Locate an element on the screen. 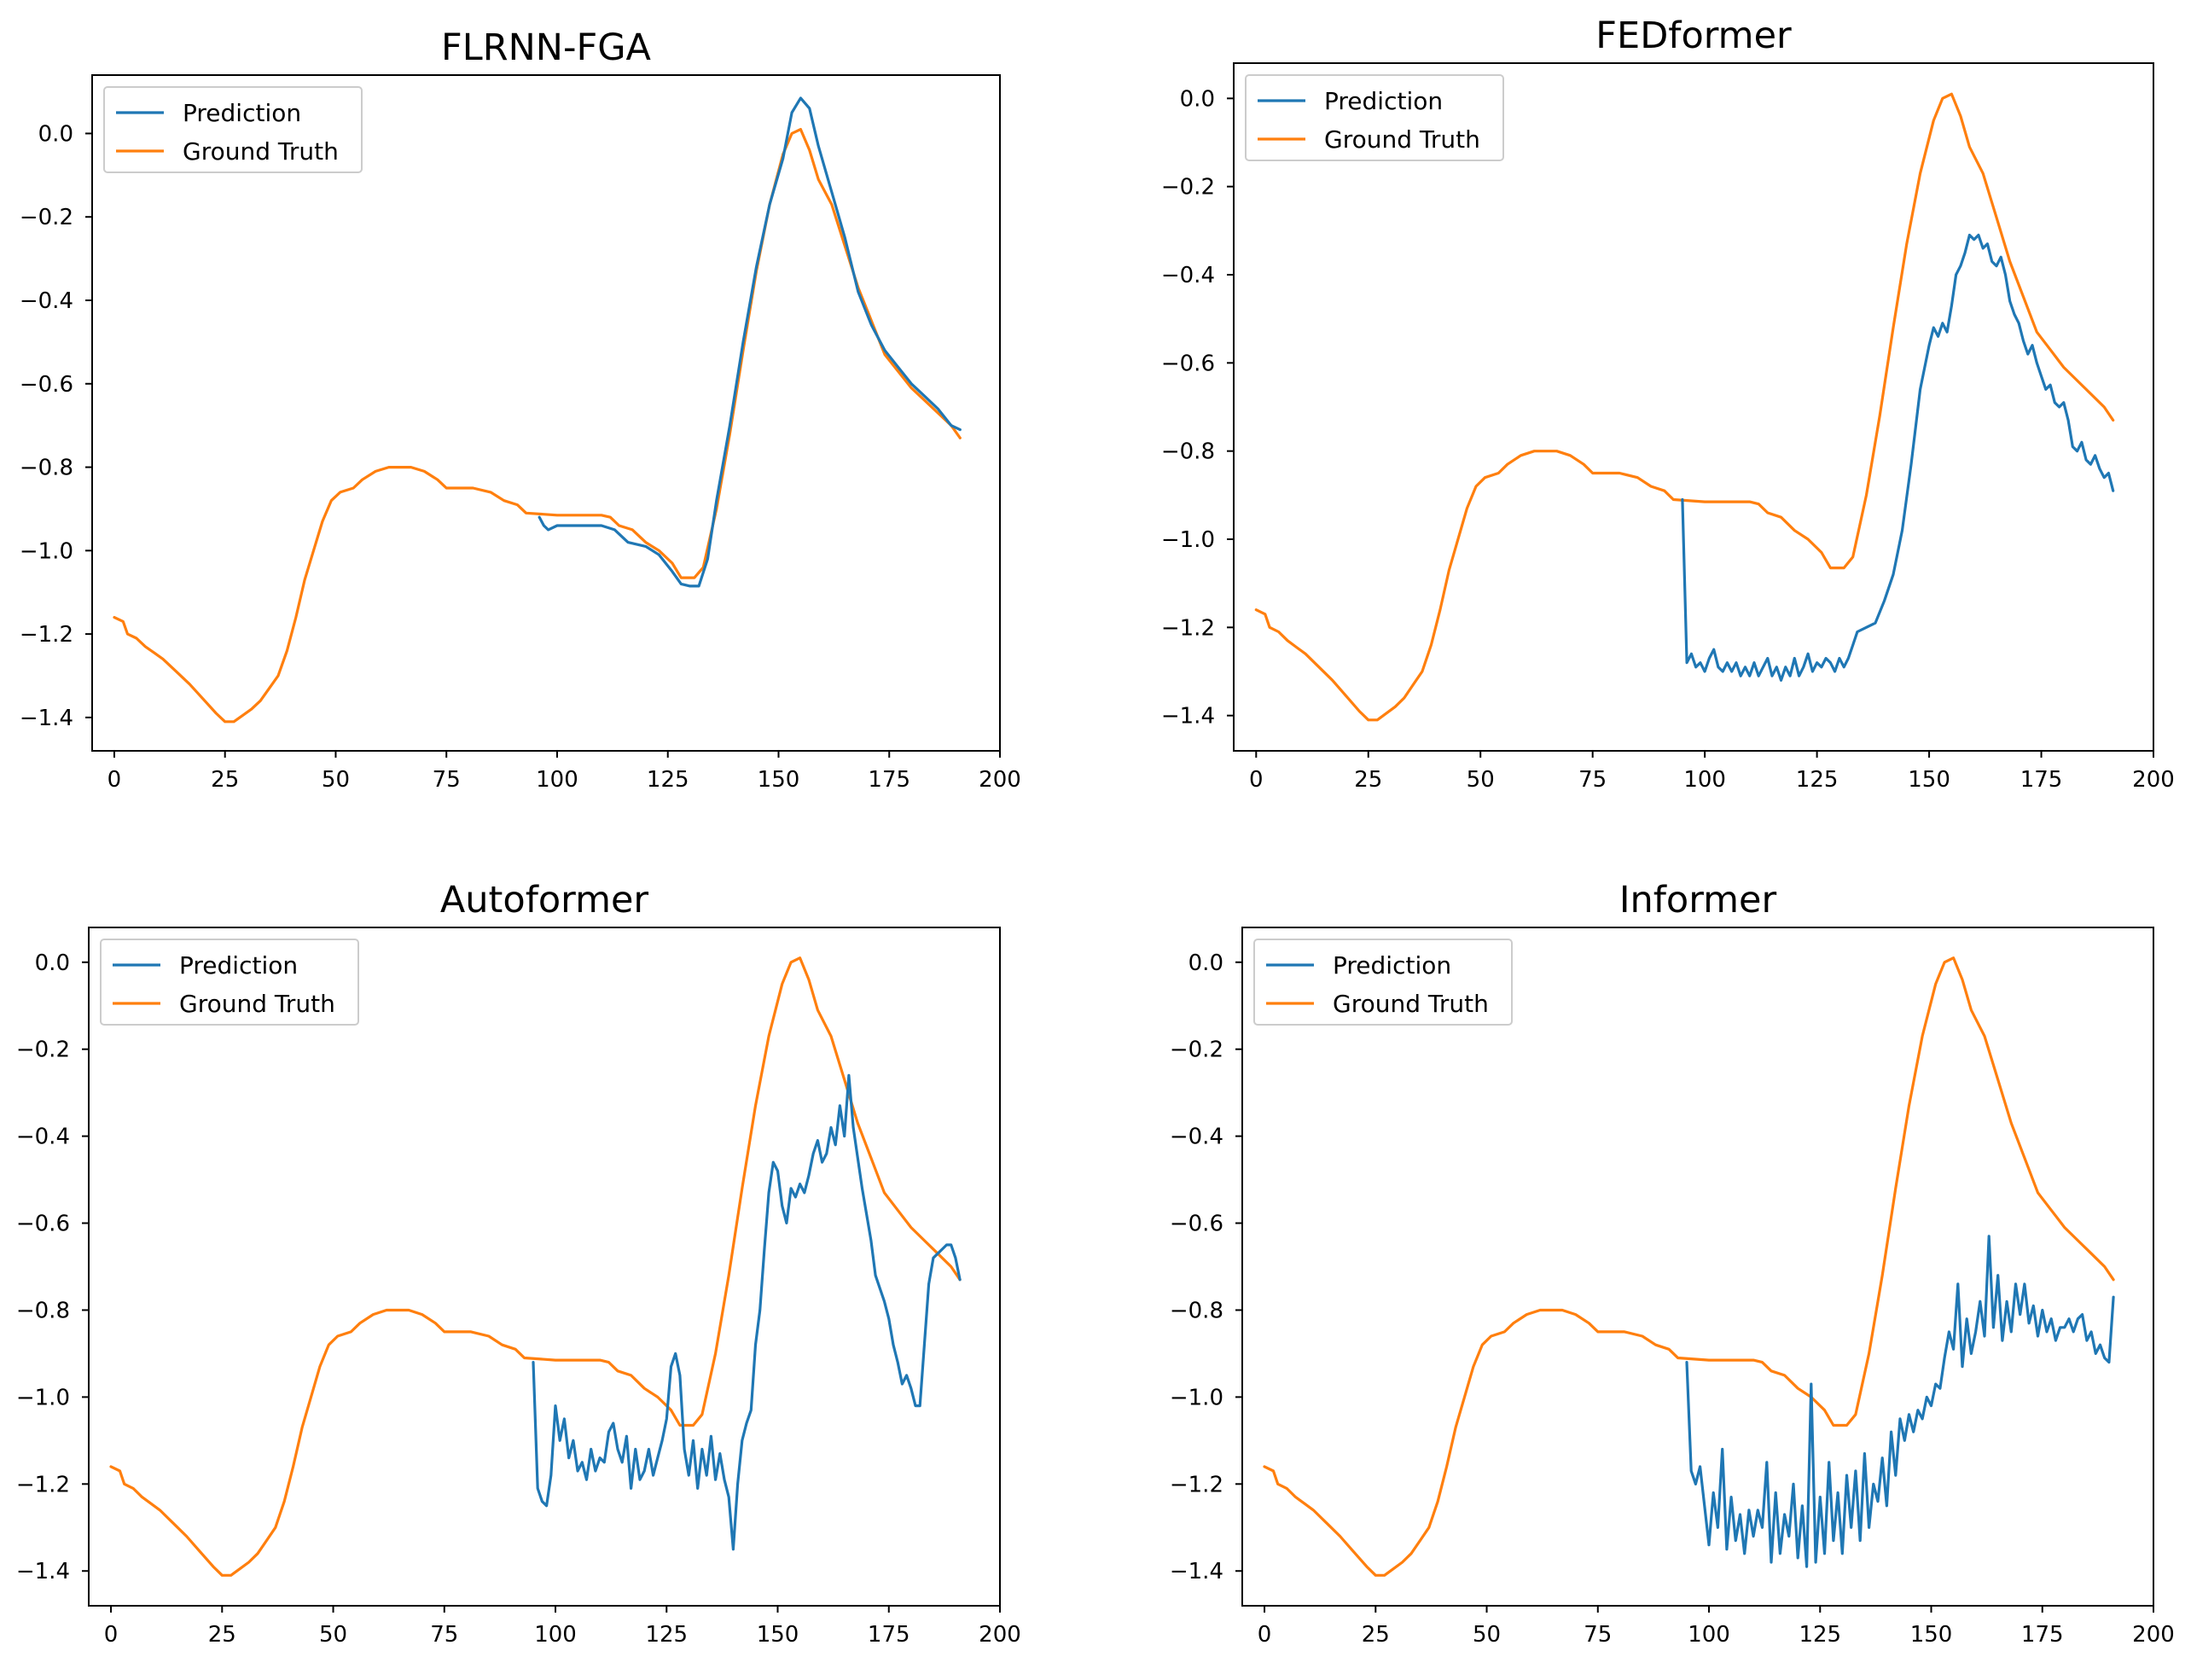  chart-title: FLRNN-FGA is located at coordinates (546, 48).